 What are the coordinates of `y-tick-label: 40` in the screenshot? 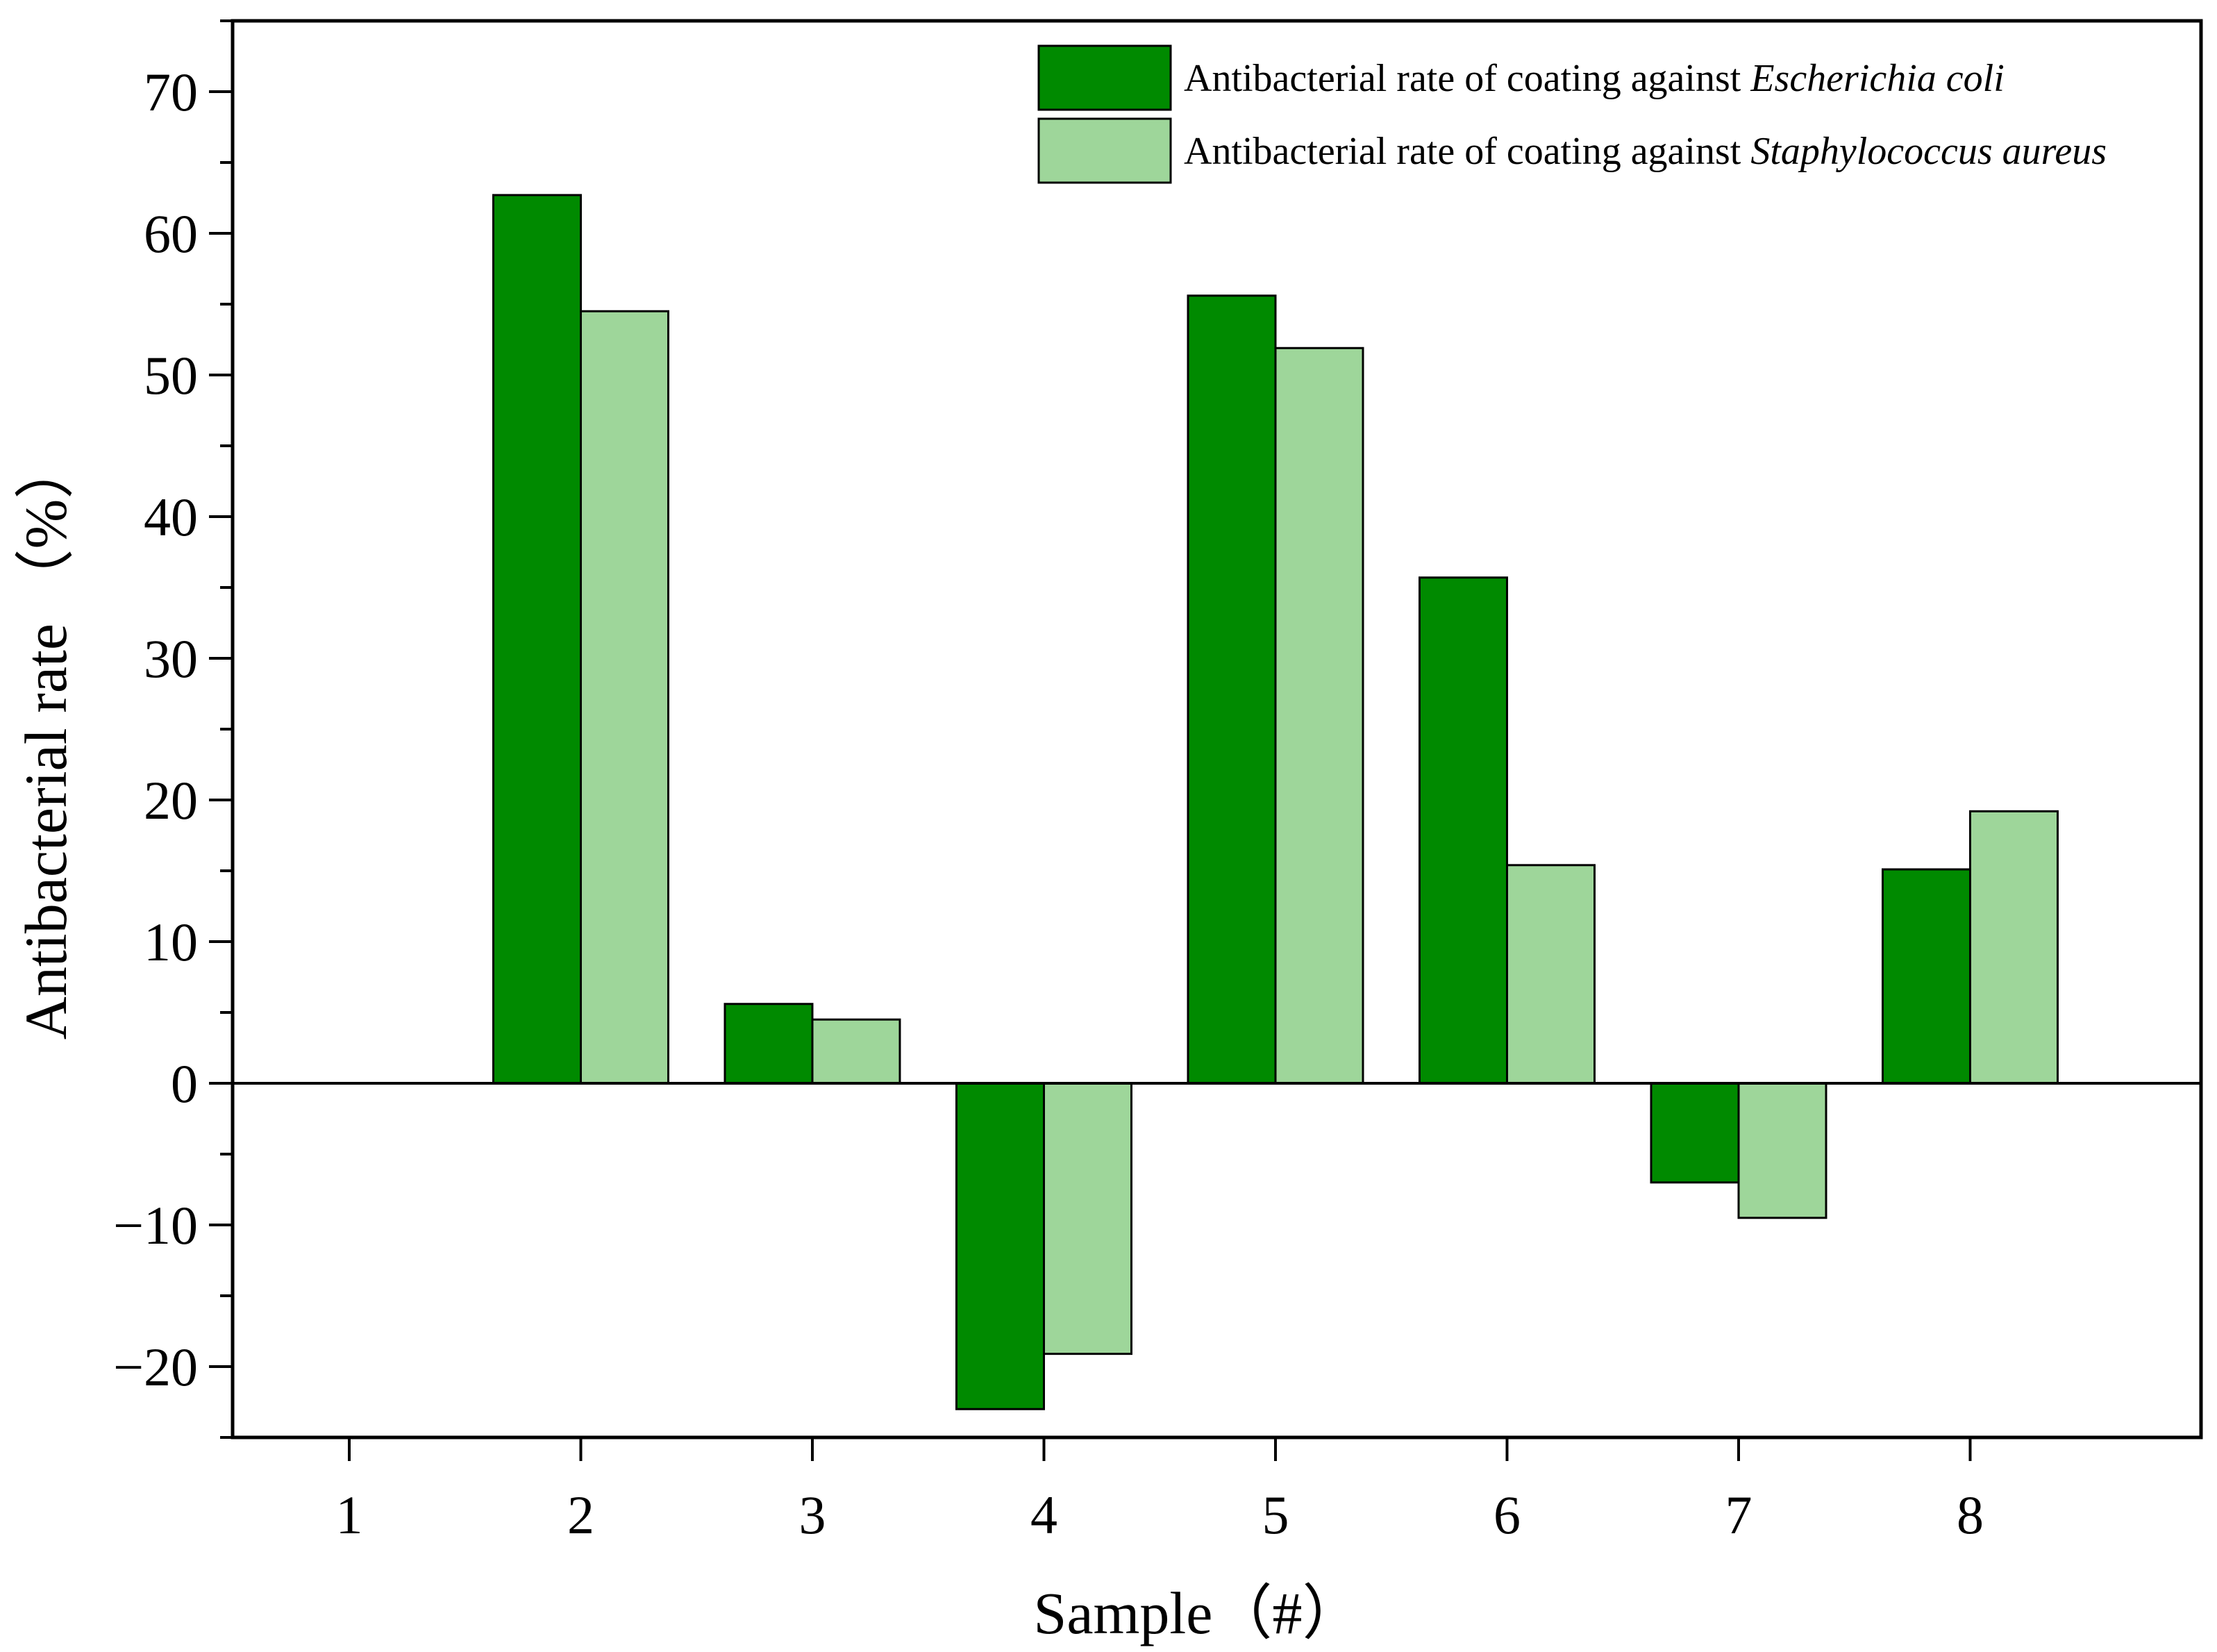 It's located at (171, 517).